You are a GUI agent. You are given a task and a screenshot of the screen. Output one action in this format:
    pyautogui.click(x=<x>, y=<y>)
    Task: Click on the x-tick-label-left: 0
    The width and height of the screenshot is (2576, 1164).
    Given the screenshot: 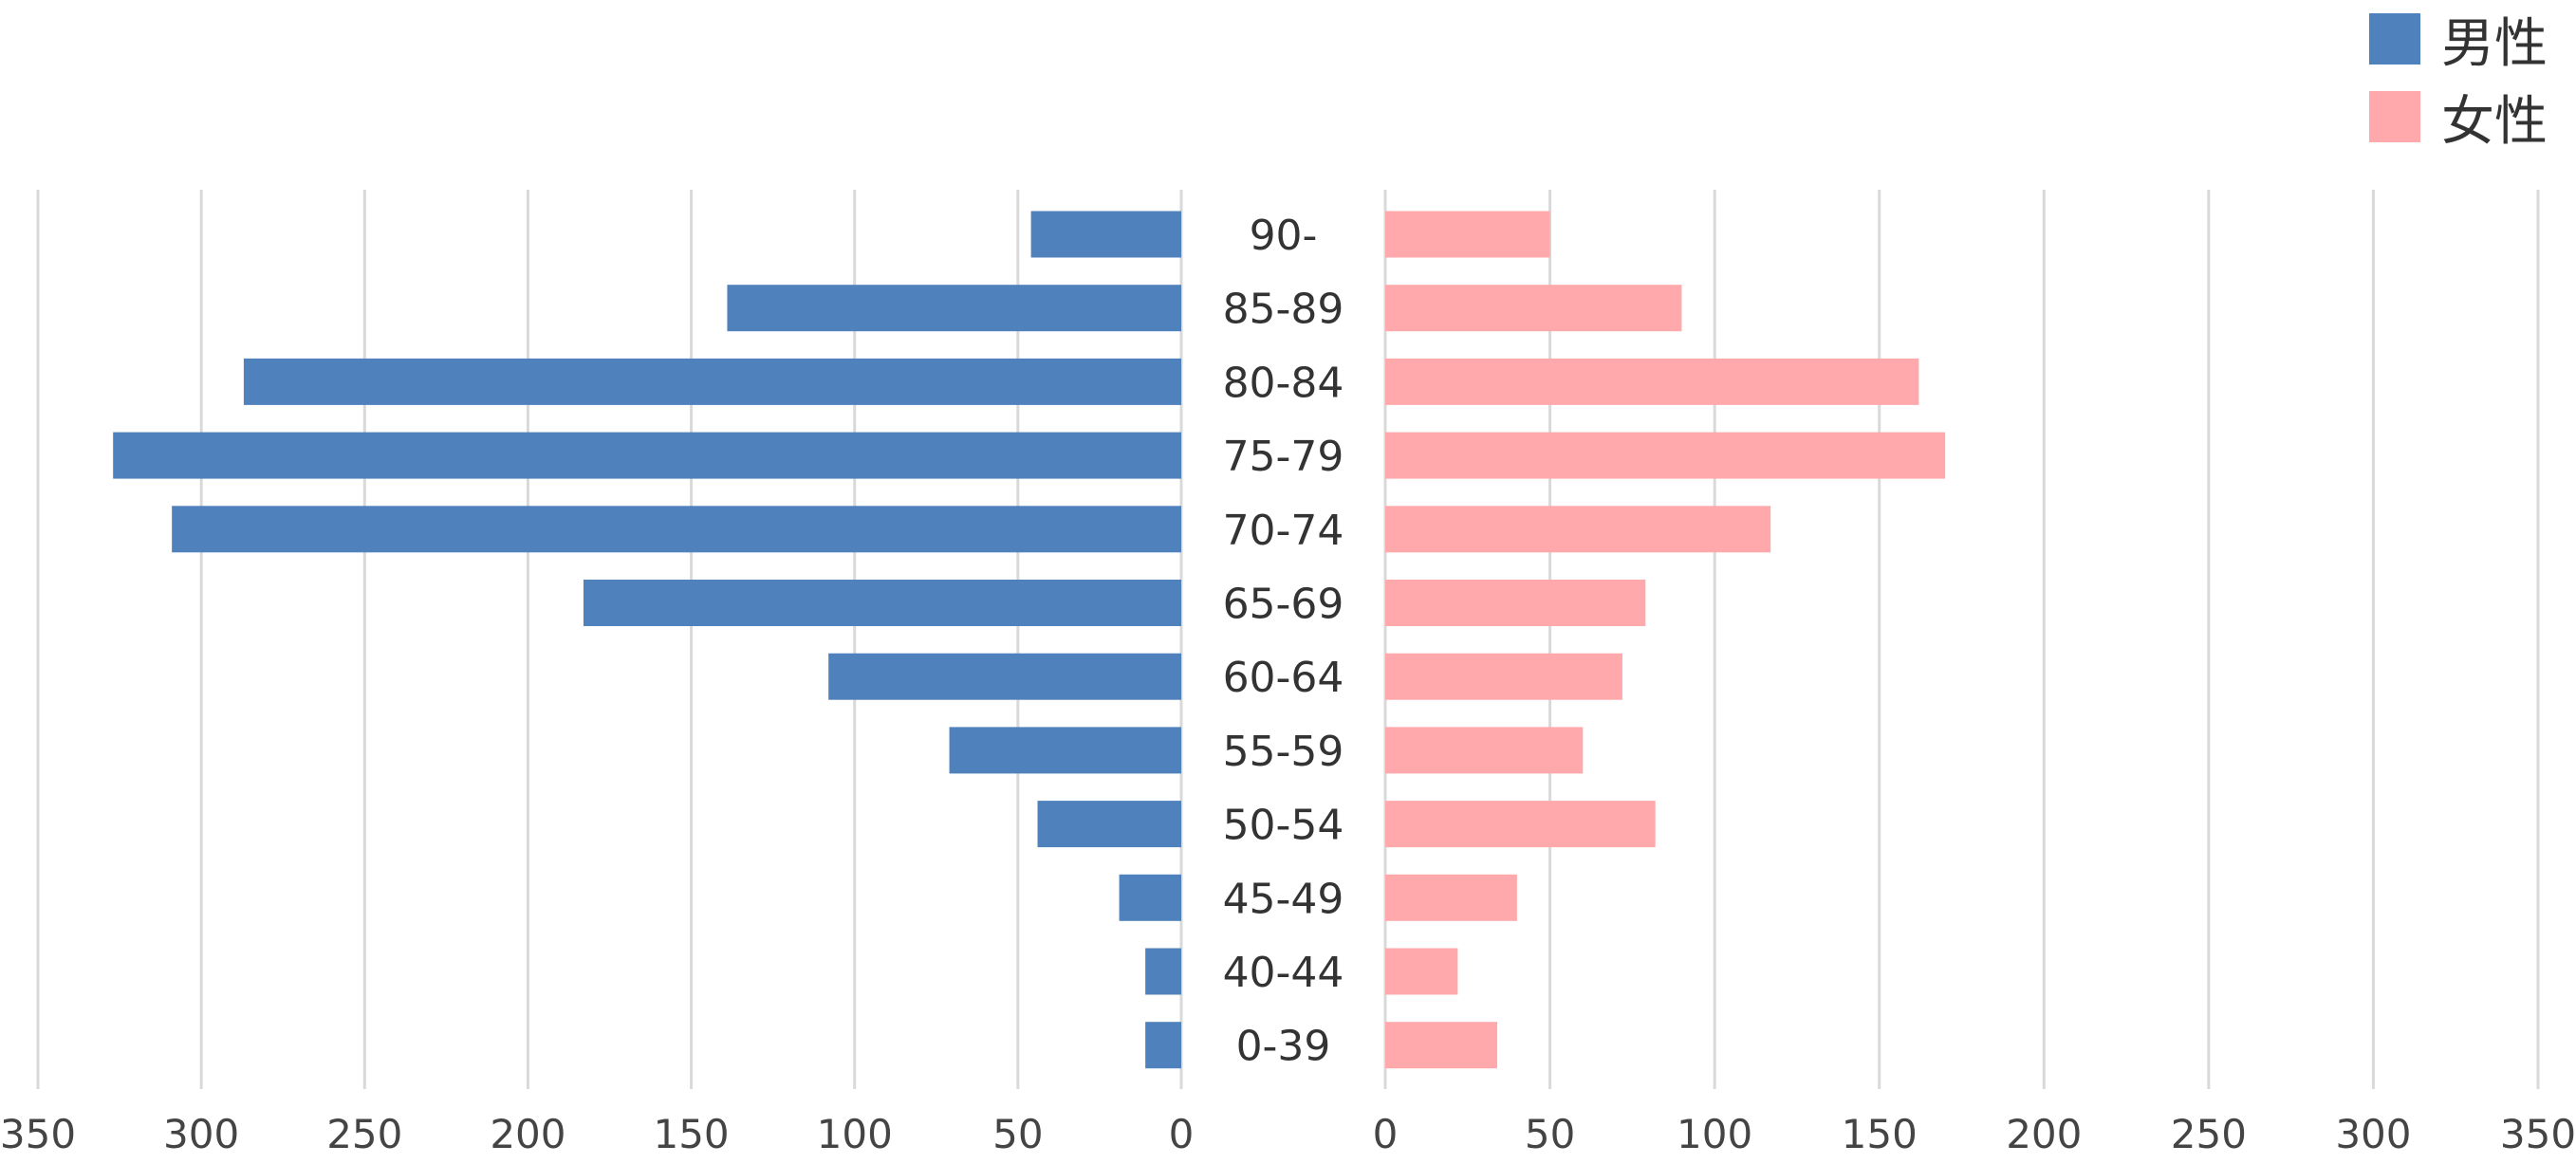 What is the action you would take?
    pyautogui.click(x=1182, y=1134)
    